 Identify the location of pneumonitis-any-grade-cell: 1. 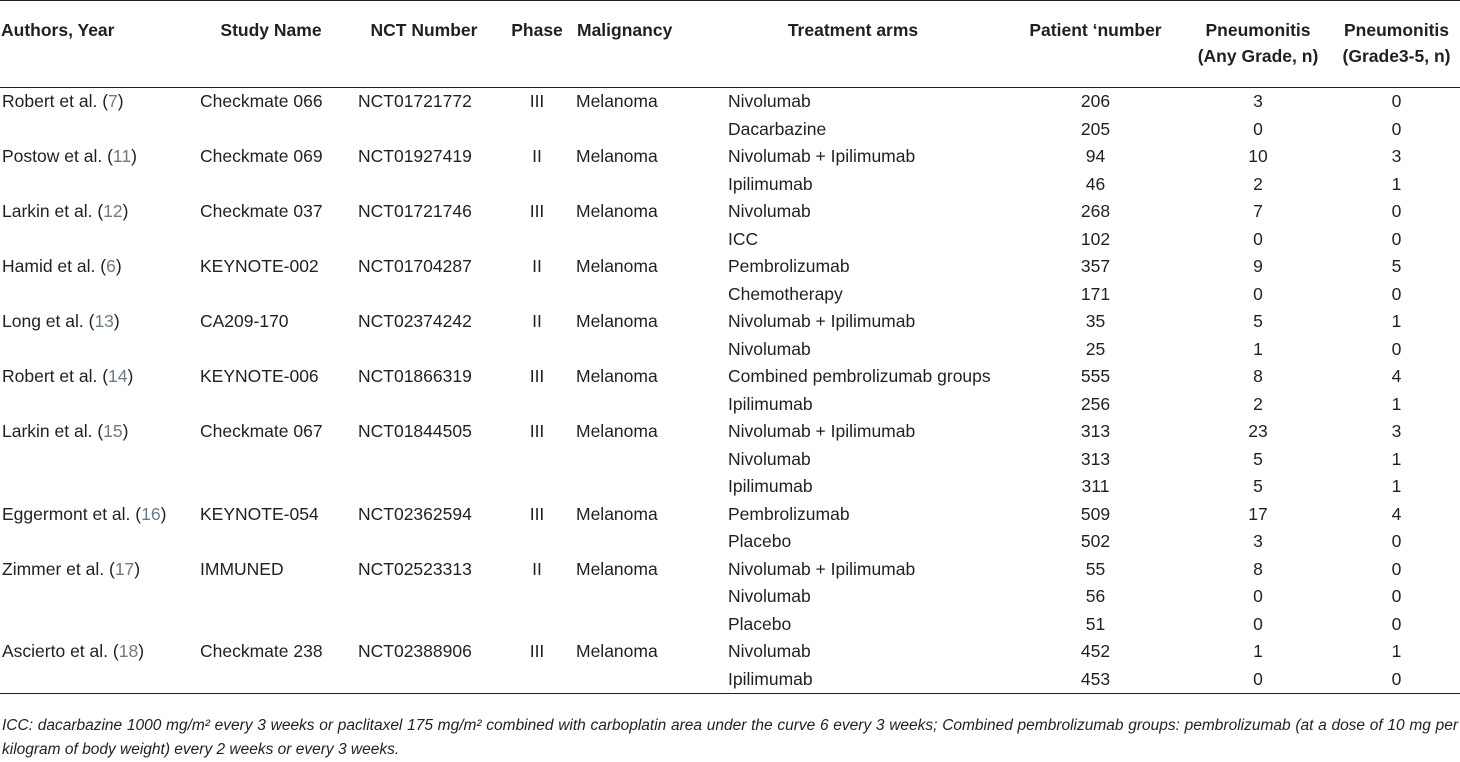
(1258, 348).